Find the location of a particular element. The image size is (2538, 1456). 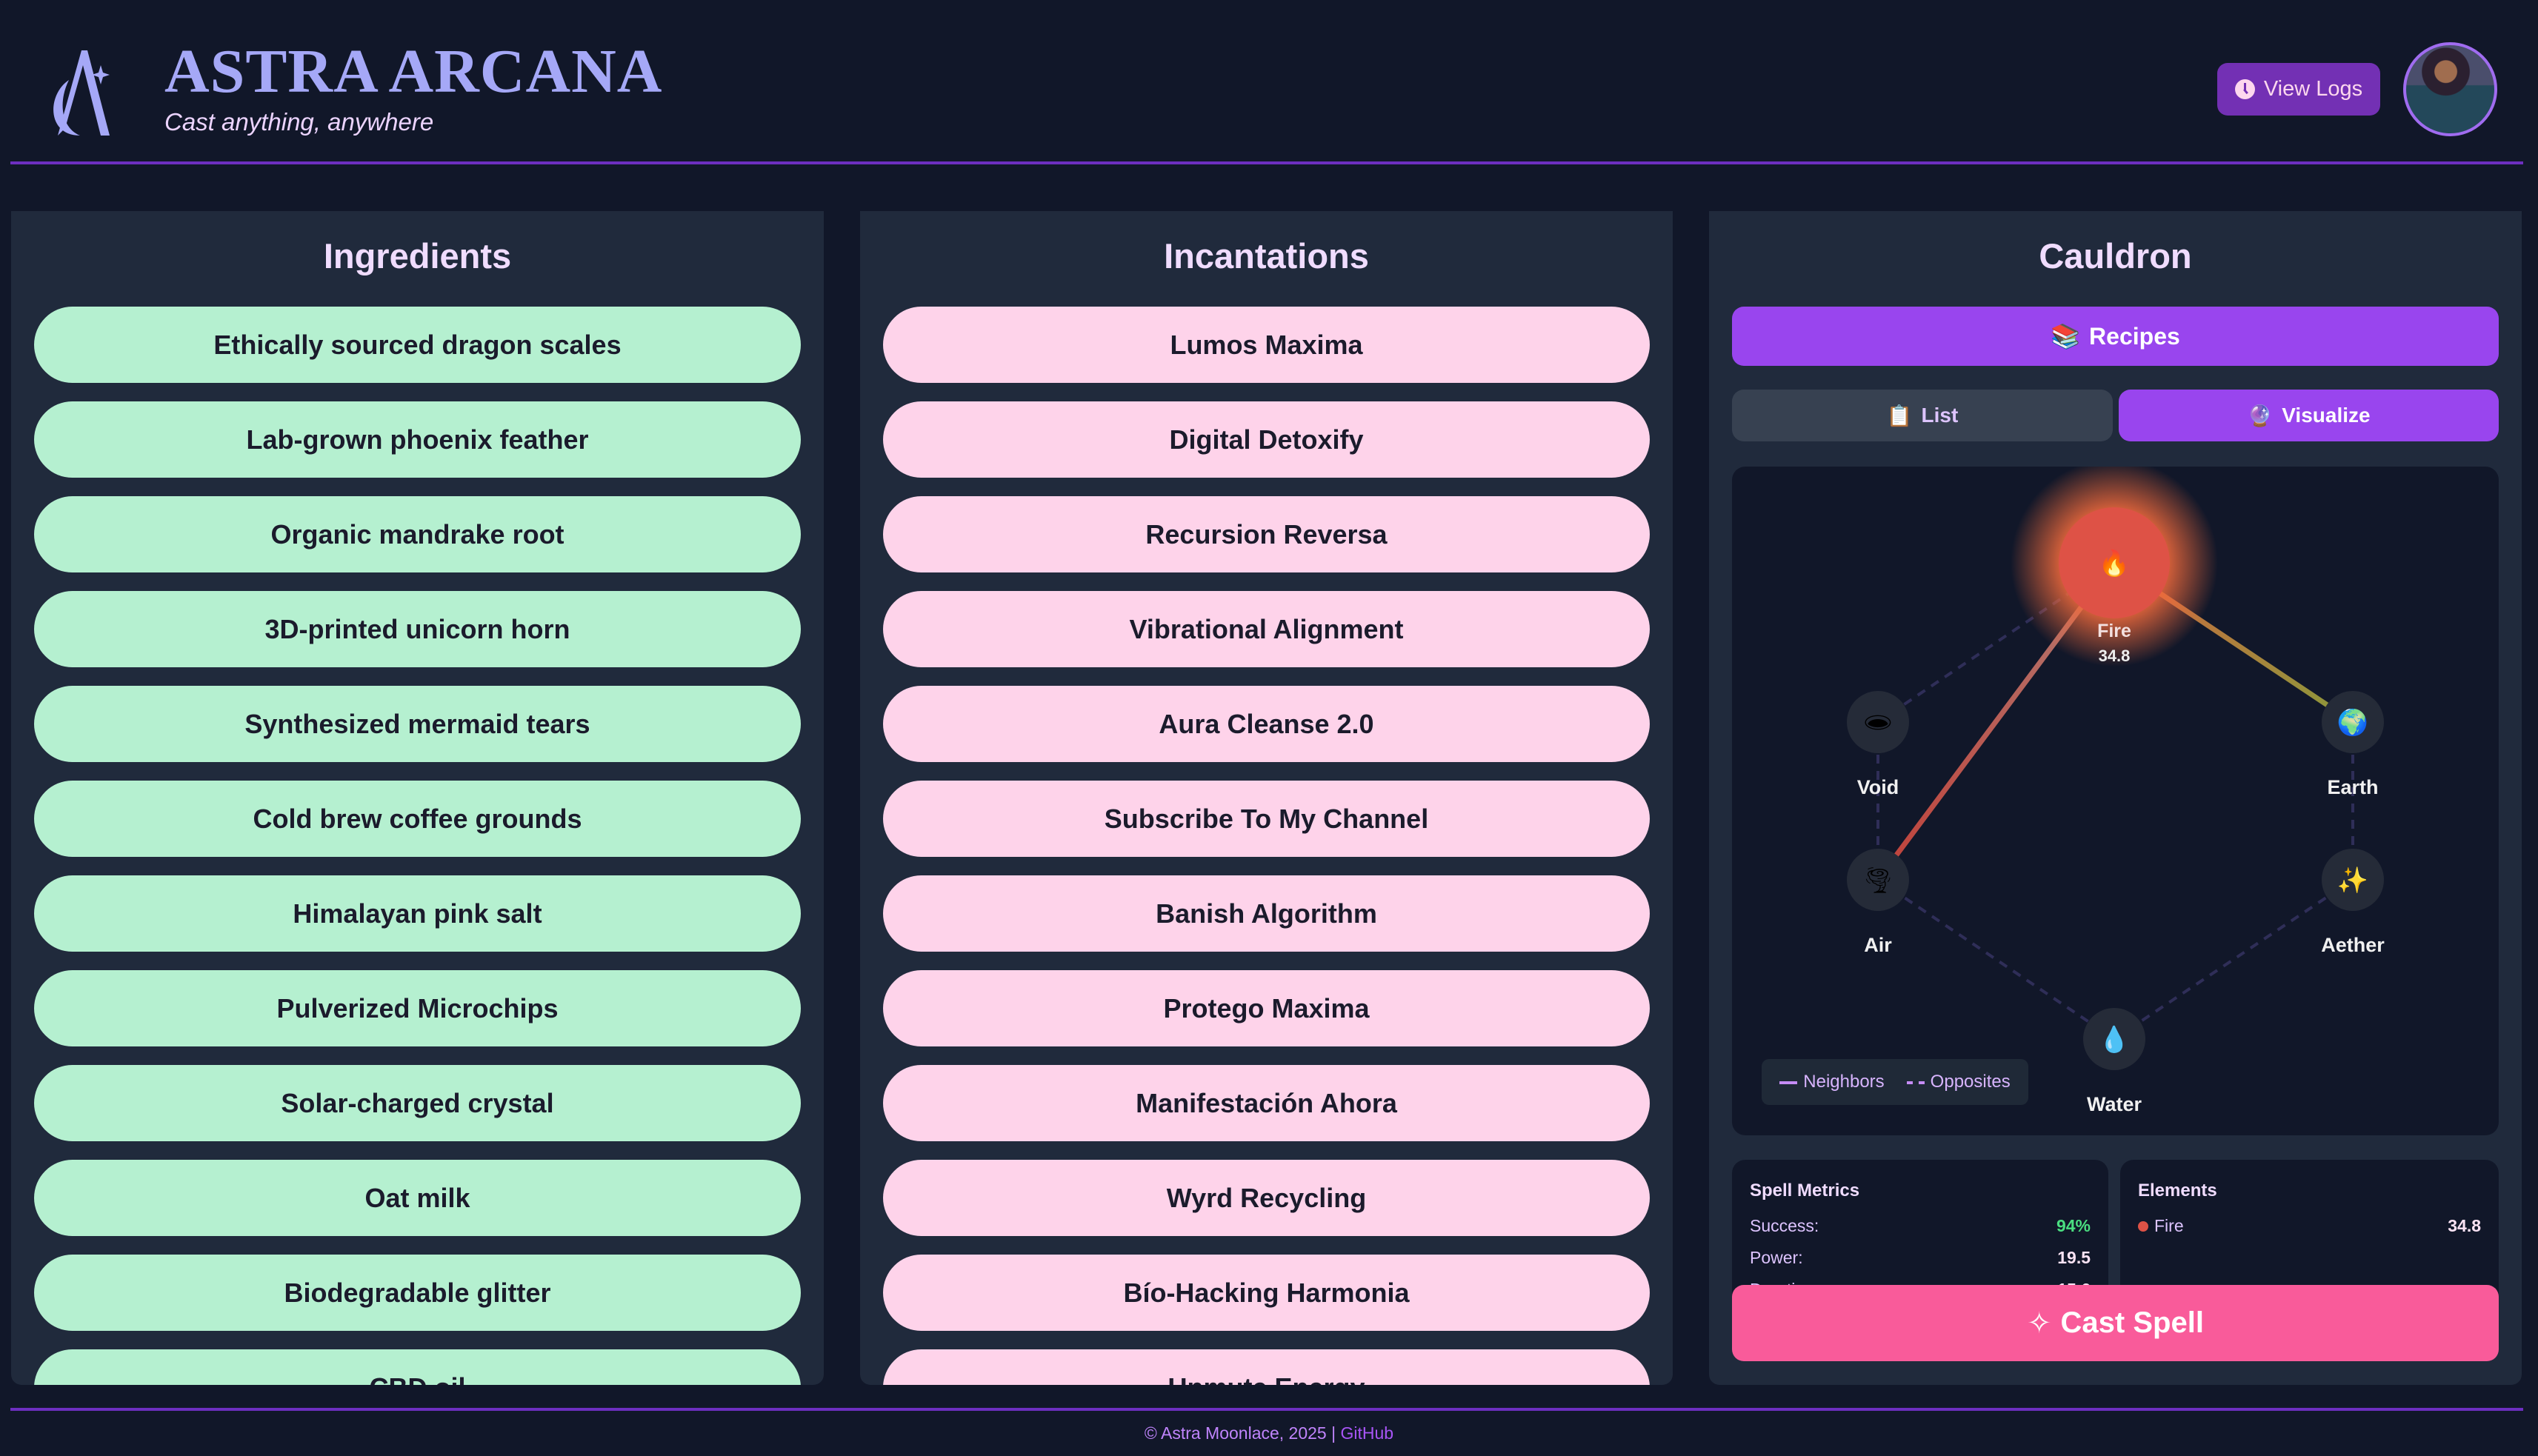

clipboard-icon: 📋 is located at coordinates (1899, 415).